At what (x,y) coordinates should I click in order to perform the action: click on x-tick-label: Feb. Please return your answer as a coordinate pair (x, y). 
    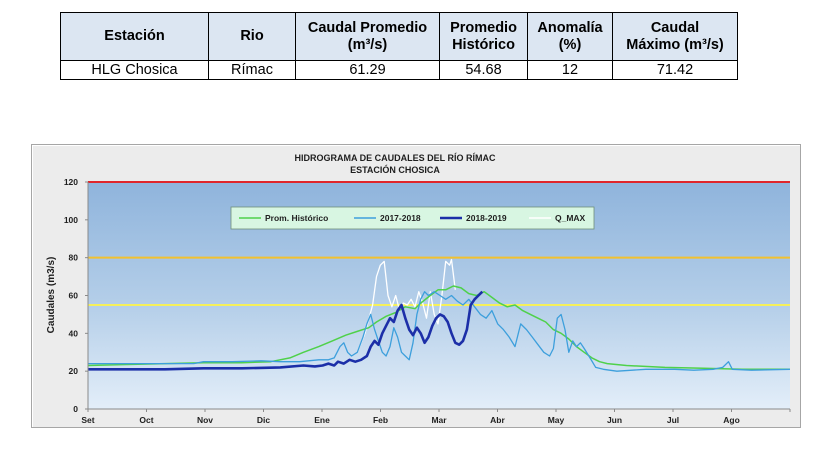
    Looking at the image, I should click on (380, 420).